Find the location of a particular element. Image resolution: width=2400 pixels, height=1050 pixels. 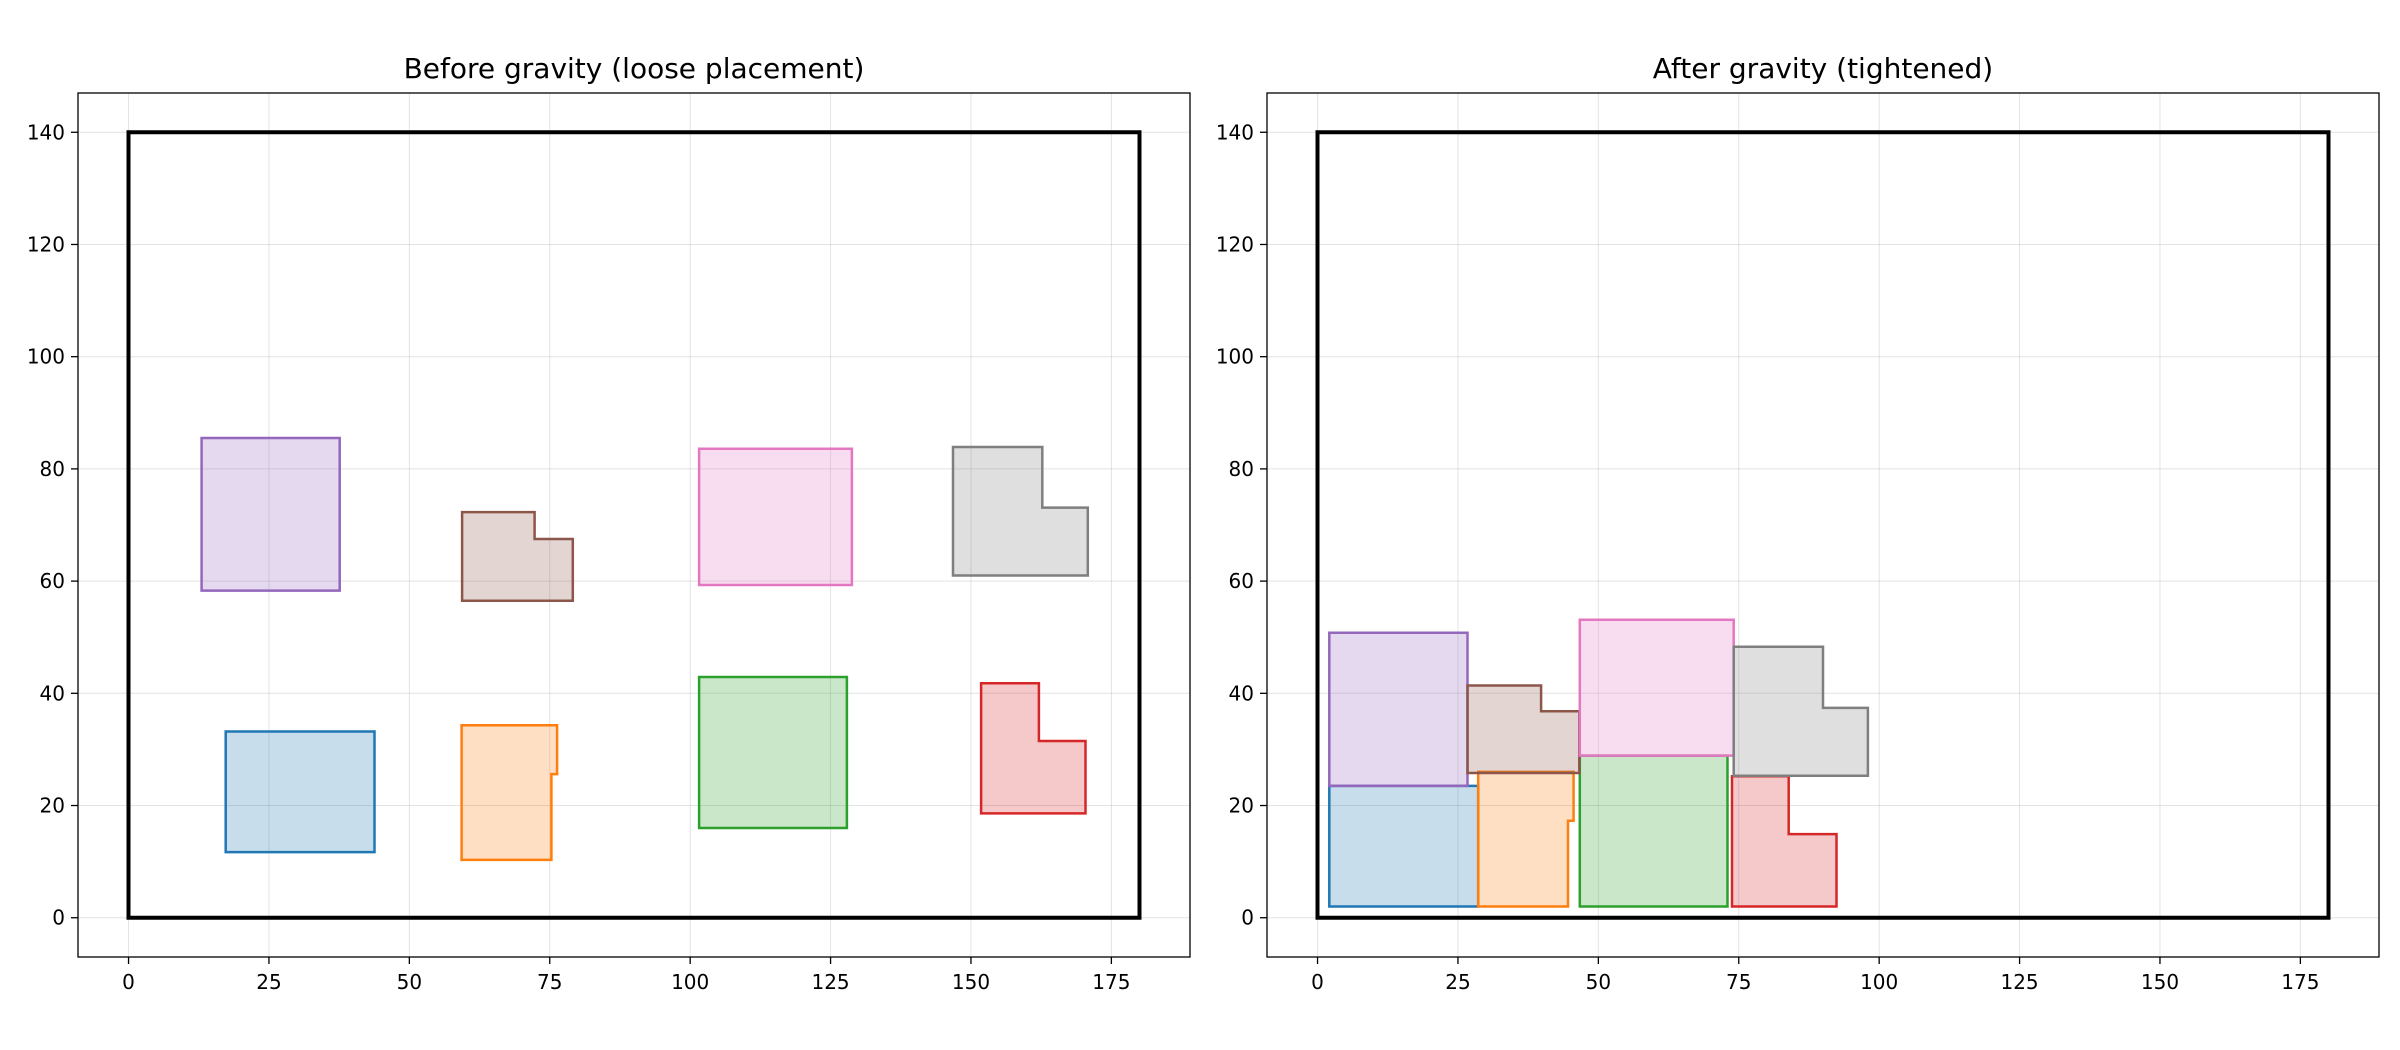

chart-title: Before gravity (loose placement) is located at coordinates (634, 68).